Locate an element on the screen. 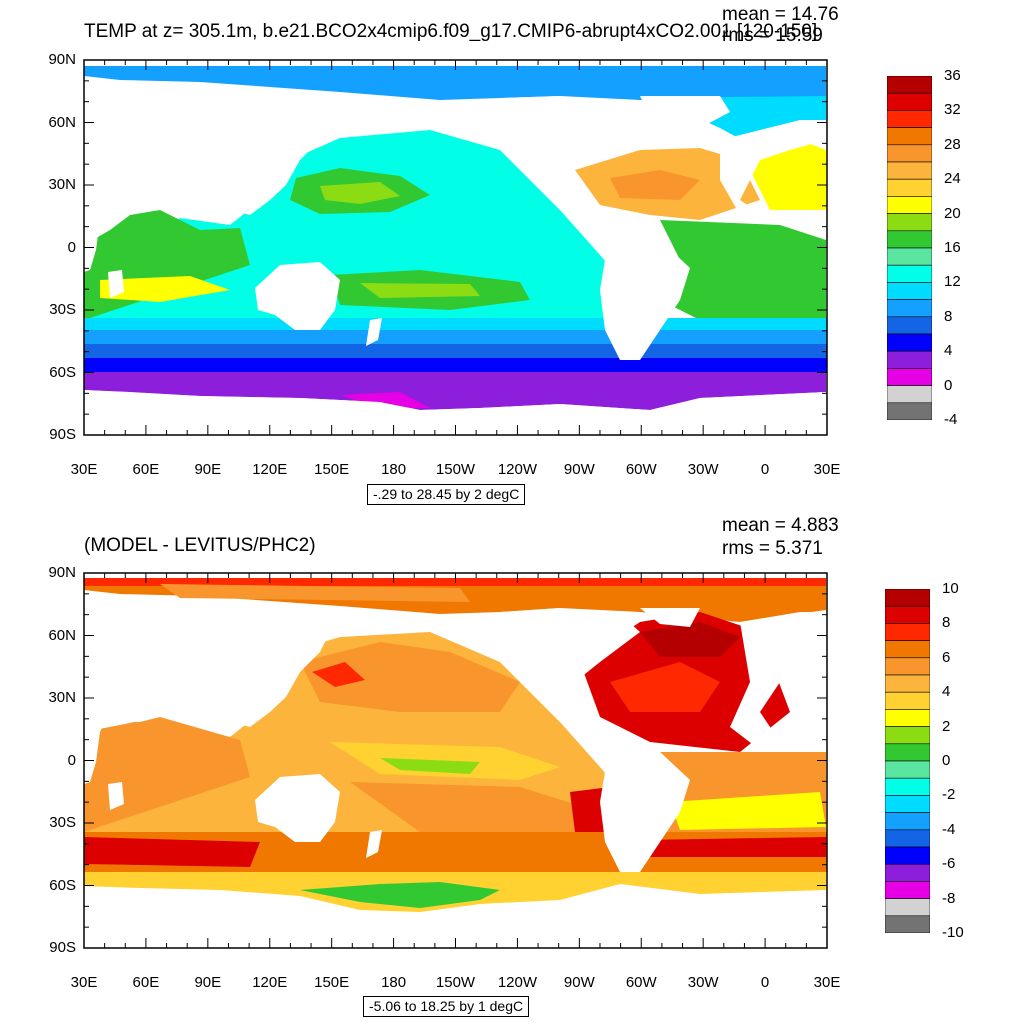  lon-label: 90W is located at coordinates (579, 469).